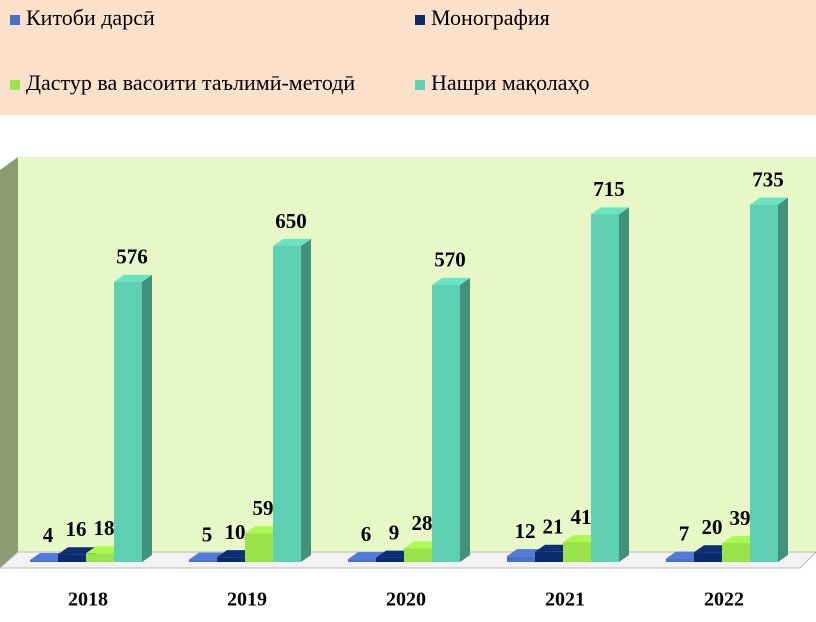  I want to click on data-label: 18, so click(104, 528).